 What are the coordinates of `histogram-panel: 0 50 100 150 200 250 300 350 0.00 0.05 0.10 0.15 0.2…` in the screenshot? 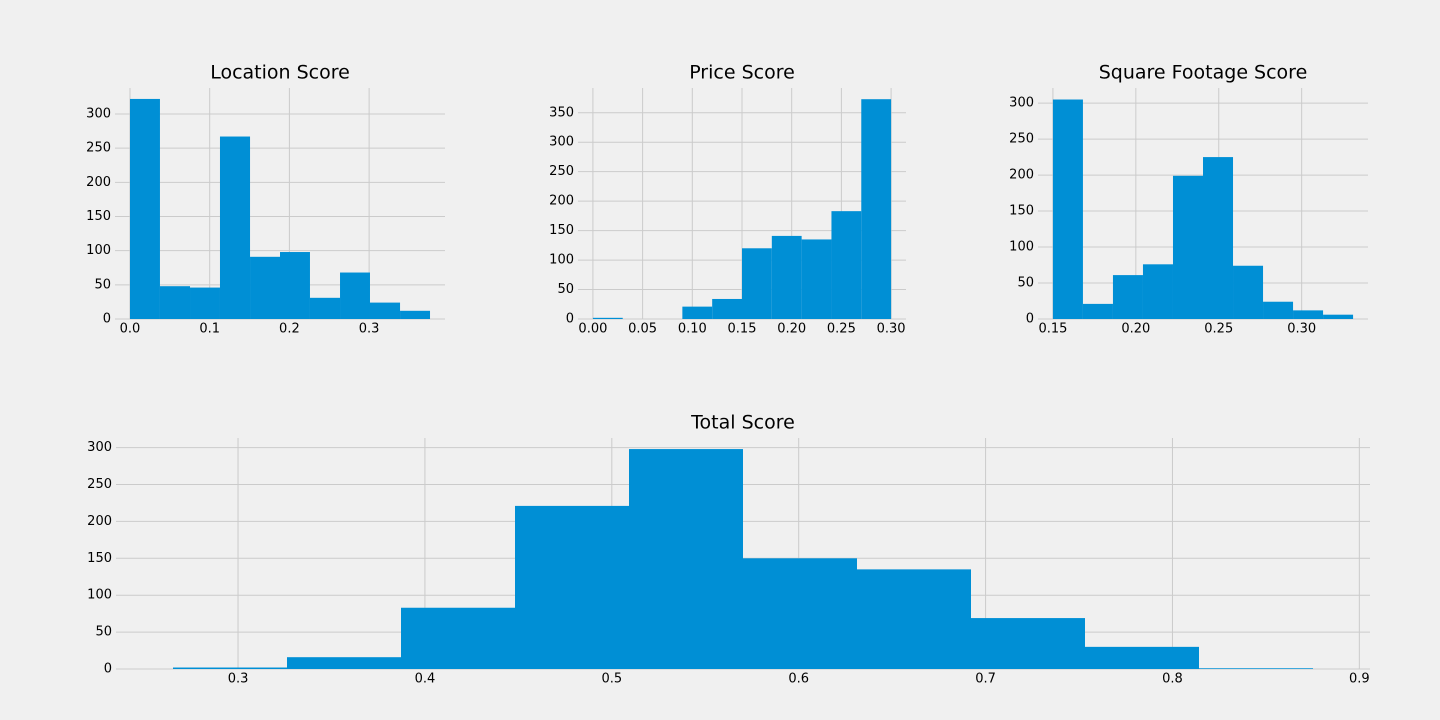 It's located at (727, 199).